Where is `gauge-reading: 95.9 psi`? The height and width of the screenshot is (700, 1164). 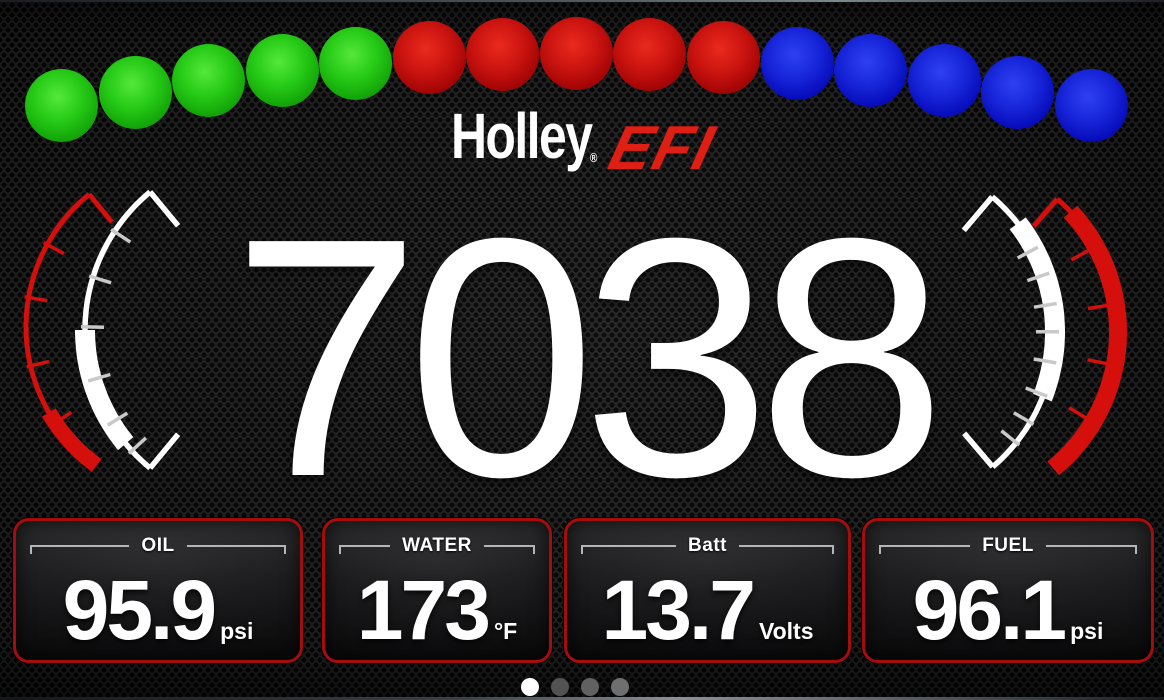
gauge-reading: 95.9 psi is located at coordinates (158, 610).